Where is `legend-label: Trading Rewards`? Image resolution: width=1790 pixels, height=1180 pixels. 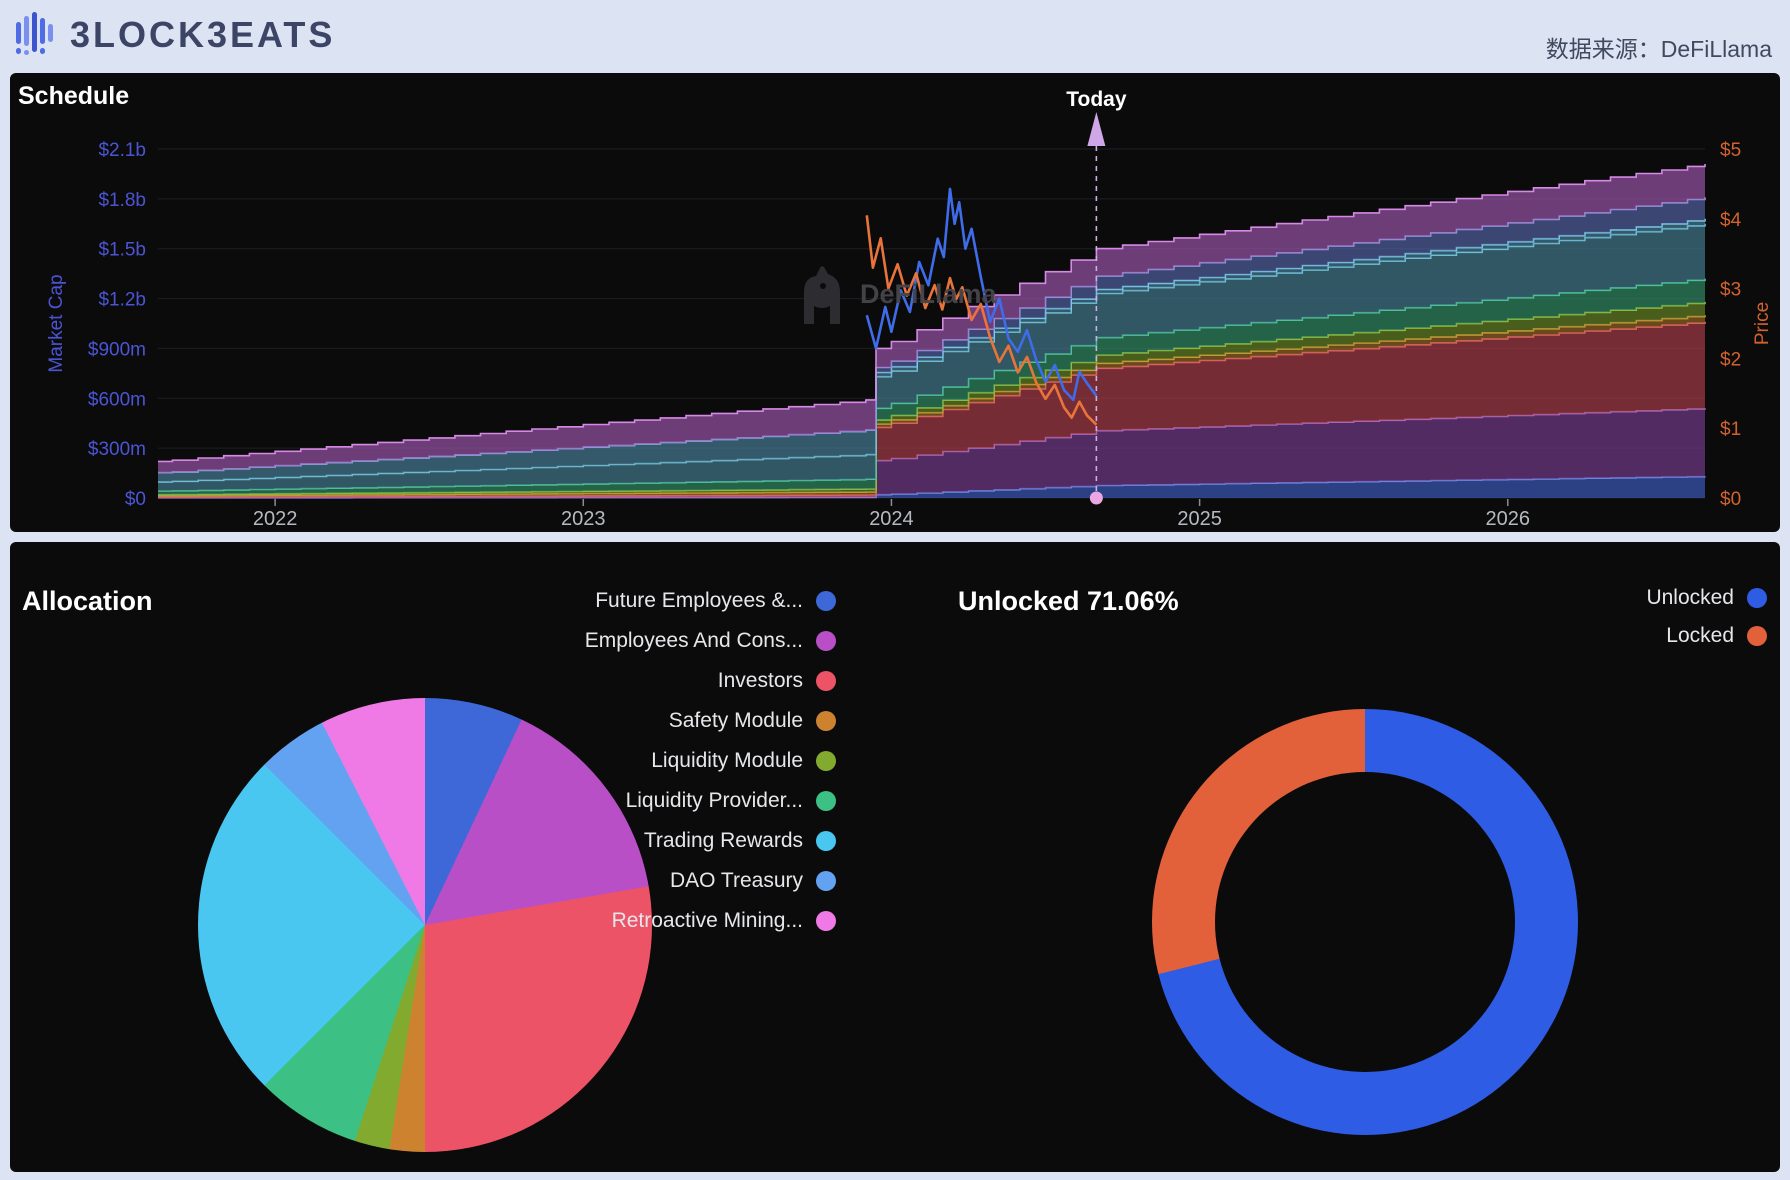
legend-label: Trading Rewards is located at coordinates (723, 840).